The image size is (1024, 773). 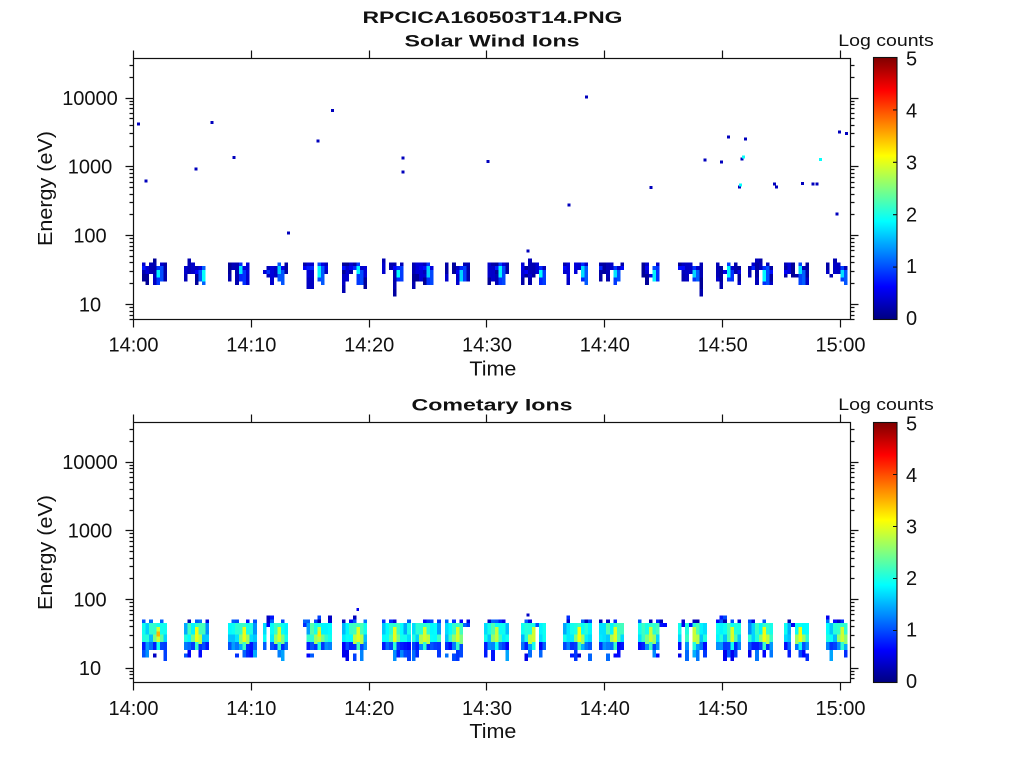 What do you see at coordinates (492, 405) in the screenshot?
I see `svg-text: Cometary Ions` at bounding box center [492, 405].